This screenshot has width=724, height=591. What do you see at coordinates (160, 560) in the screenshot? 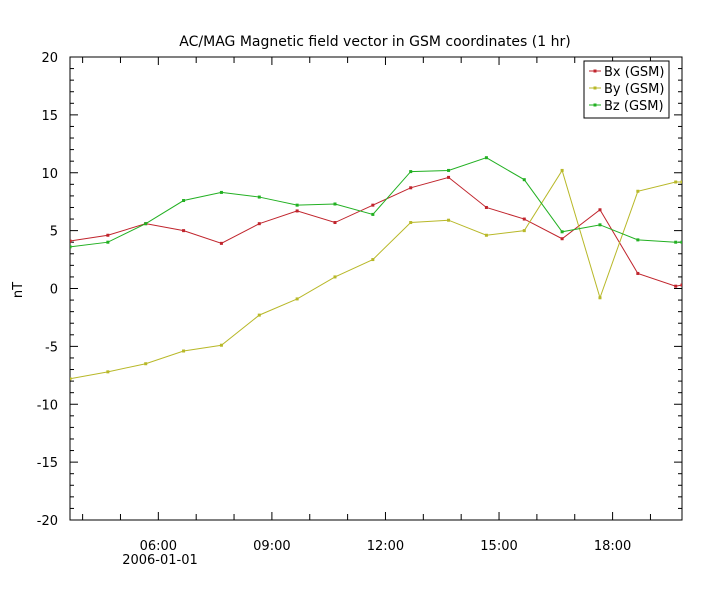
I see `date-label: 2006-01-01` at bounding box center [160, 560].